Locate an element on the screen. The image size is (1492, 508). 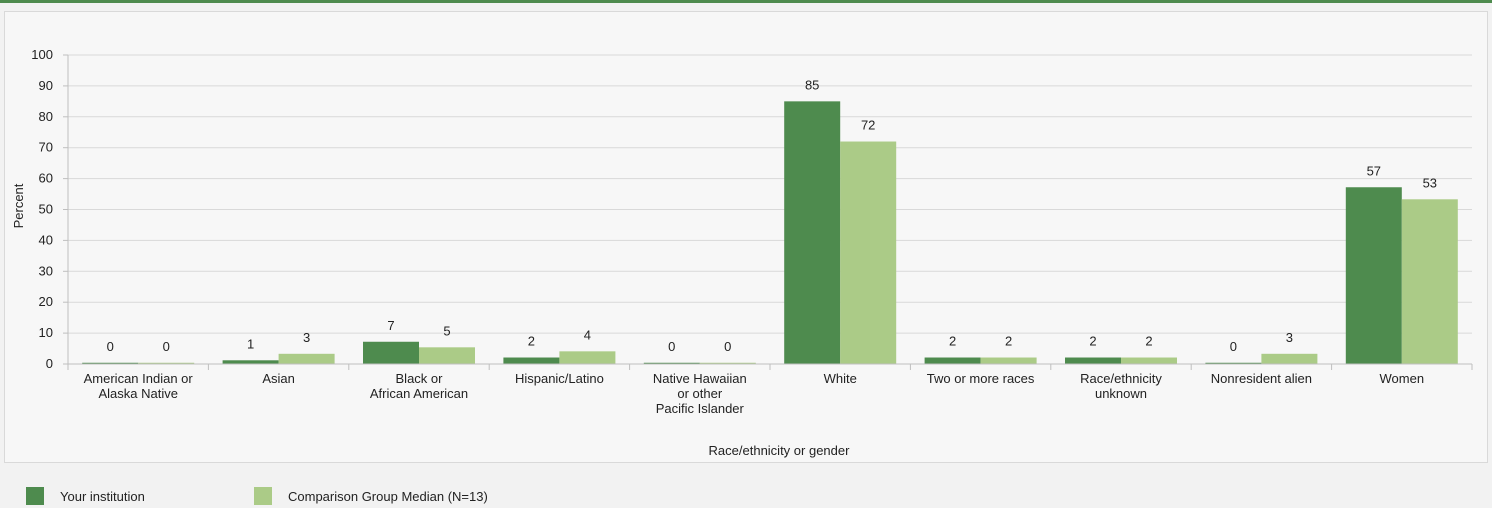
legend-label: Comparison Group Median (N=13) is located at coordinates (388, 496).